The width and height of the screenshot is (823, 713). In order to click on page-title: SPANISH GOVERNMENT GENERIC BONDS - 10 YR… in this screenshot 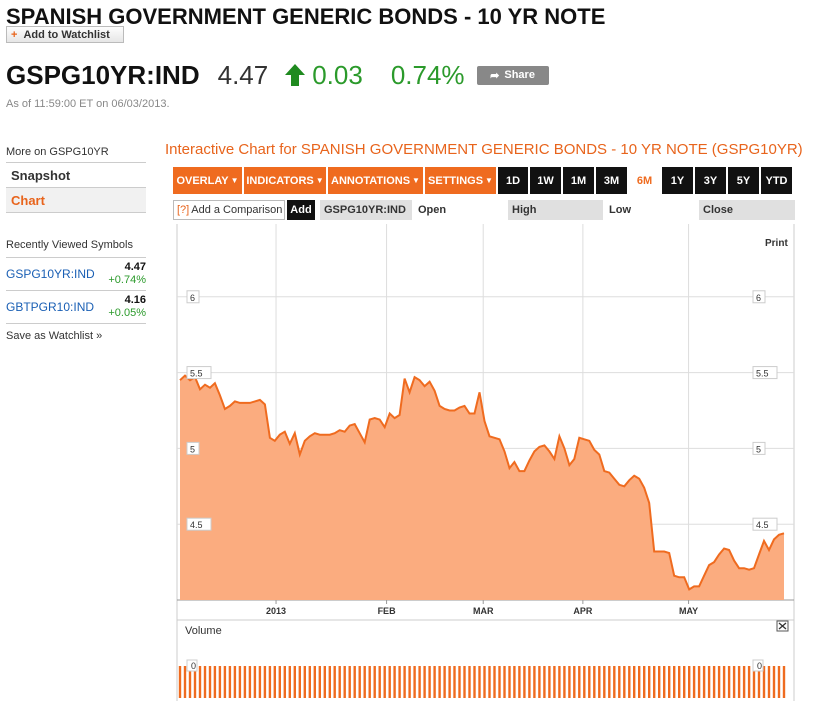, I will do `click(306, 16)`.